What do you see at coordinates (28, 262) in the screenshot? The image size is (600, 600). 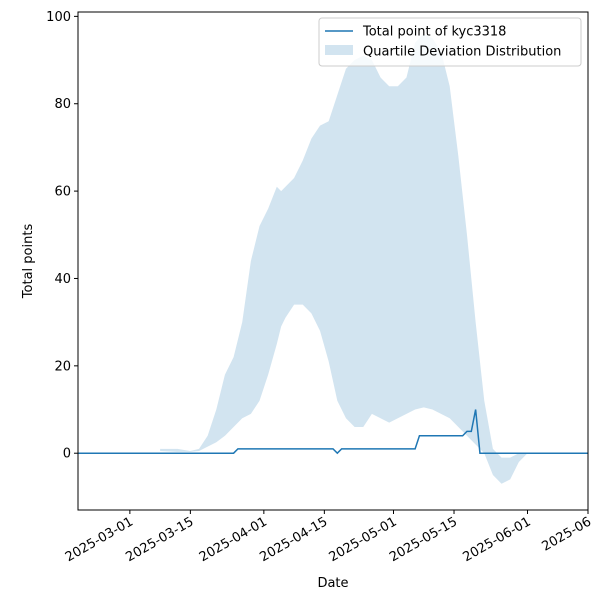 I see `y-axis-label: Total points` at bounding box center [28, 262].